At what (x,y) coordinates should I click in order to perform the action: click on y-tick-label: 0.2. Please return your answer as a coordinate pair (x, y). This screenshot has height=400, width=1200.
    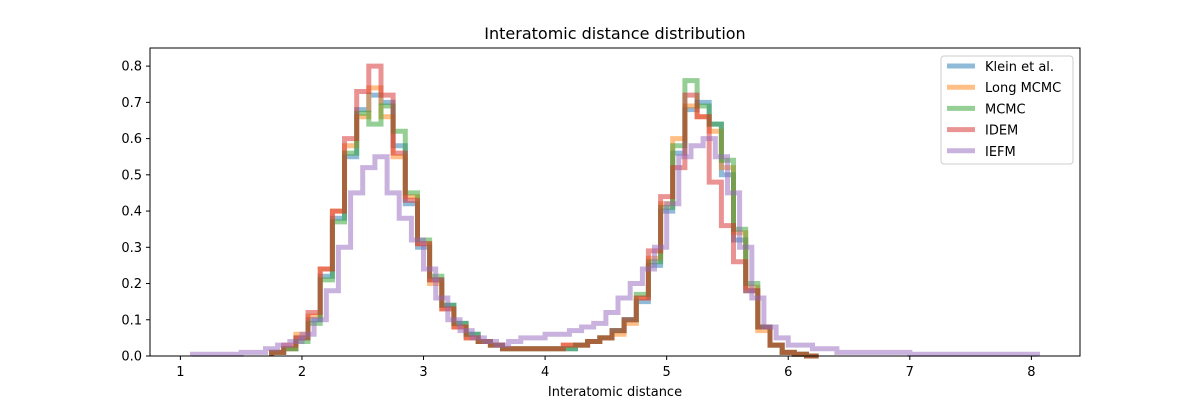
    Looking at the image, I should click on (131, 284).